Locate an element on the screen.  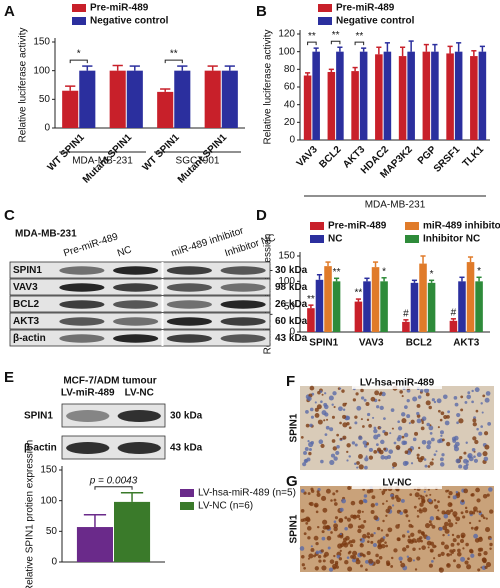
y-tick-label: 0 is located at coordinates (47, 128).